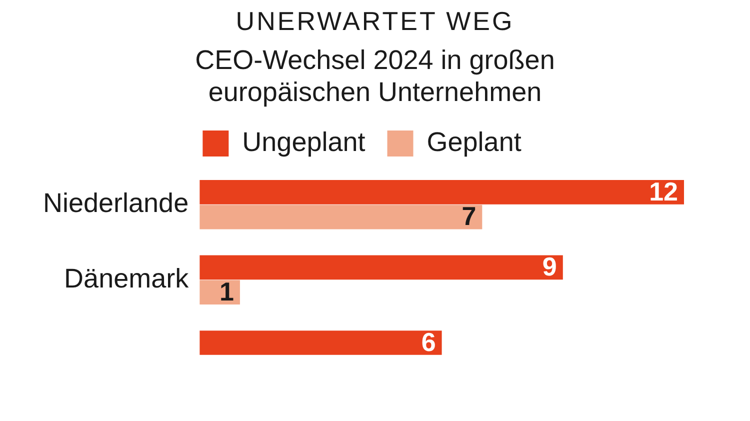  What do you see at coordinates (375, 76) in the screenshot?
I see `chart-subtitle: CEO-Wechsel 2024 in großen europäischen Unternehmen` at bounding box center [375, 76].